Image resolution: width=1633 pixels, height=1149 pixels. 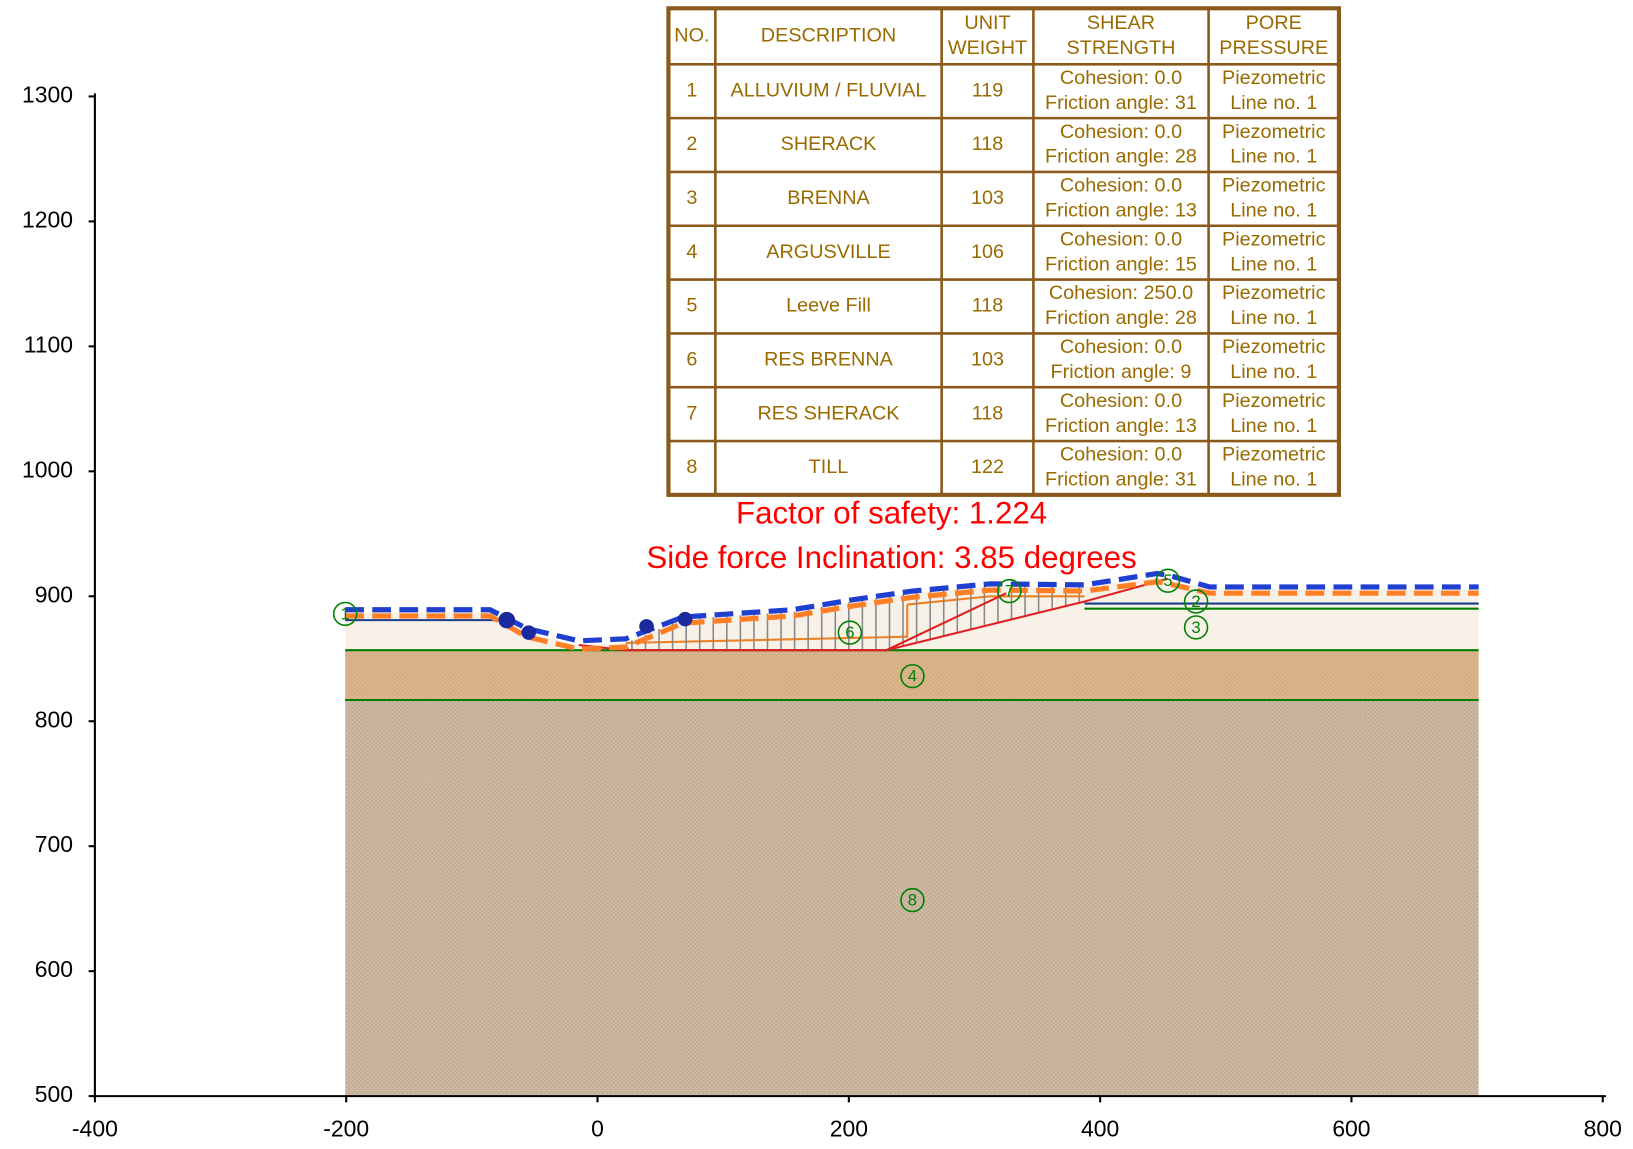 I want to click on region-label: 2, so click(x=1195, y=601).